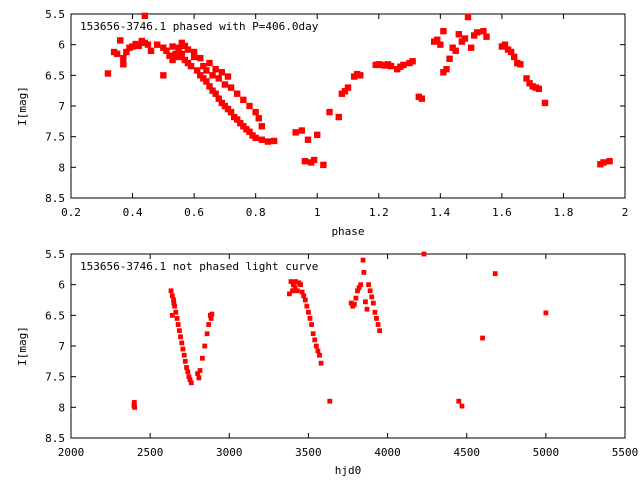 The width and height of the screenshot is (640, 480). Describe the element at coordinates (625, 212) in the screenshot. I see `x-tick-label: 2` at that location.